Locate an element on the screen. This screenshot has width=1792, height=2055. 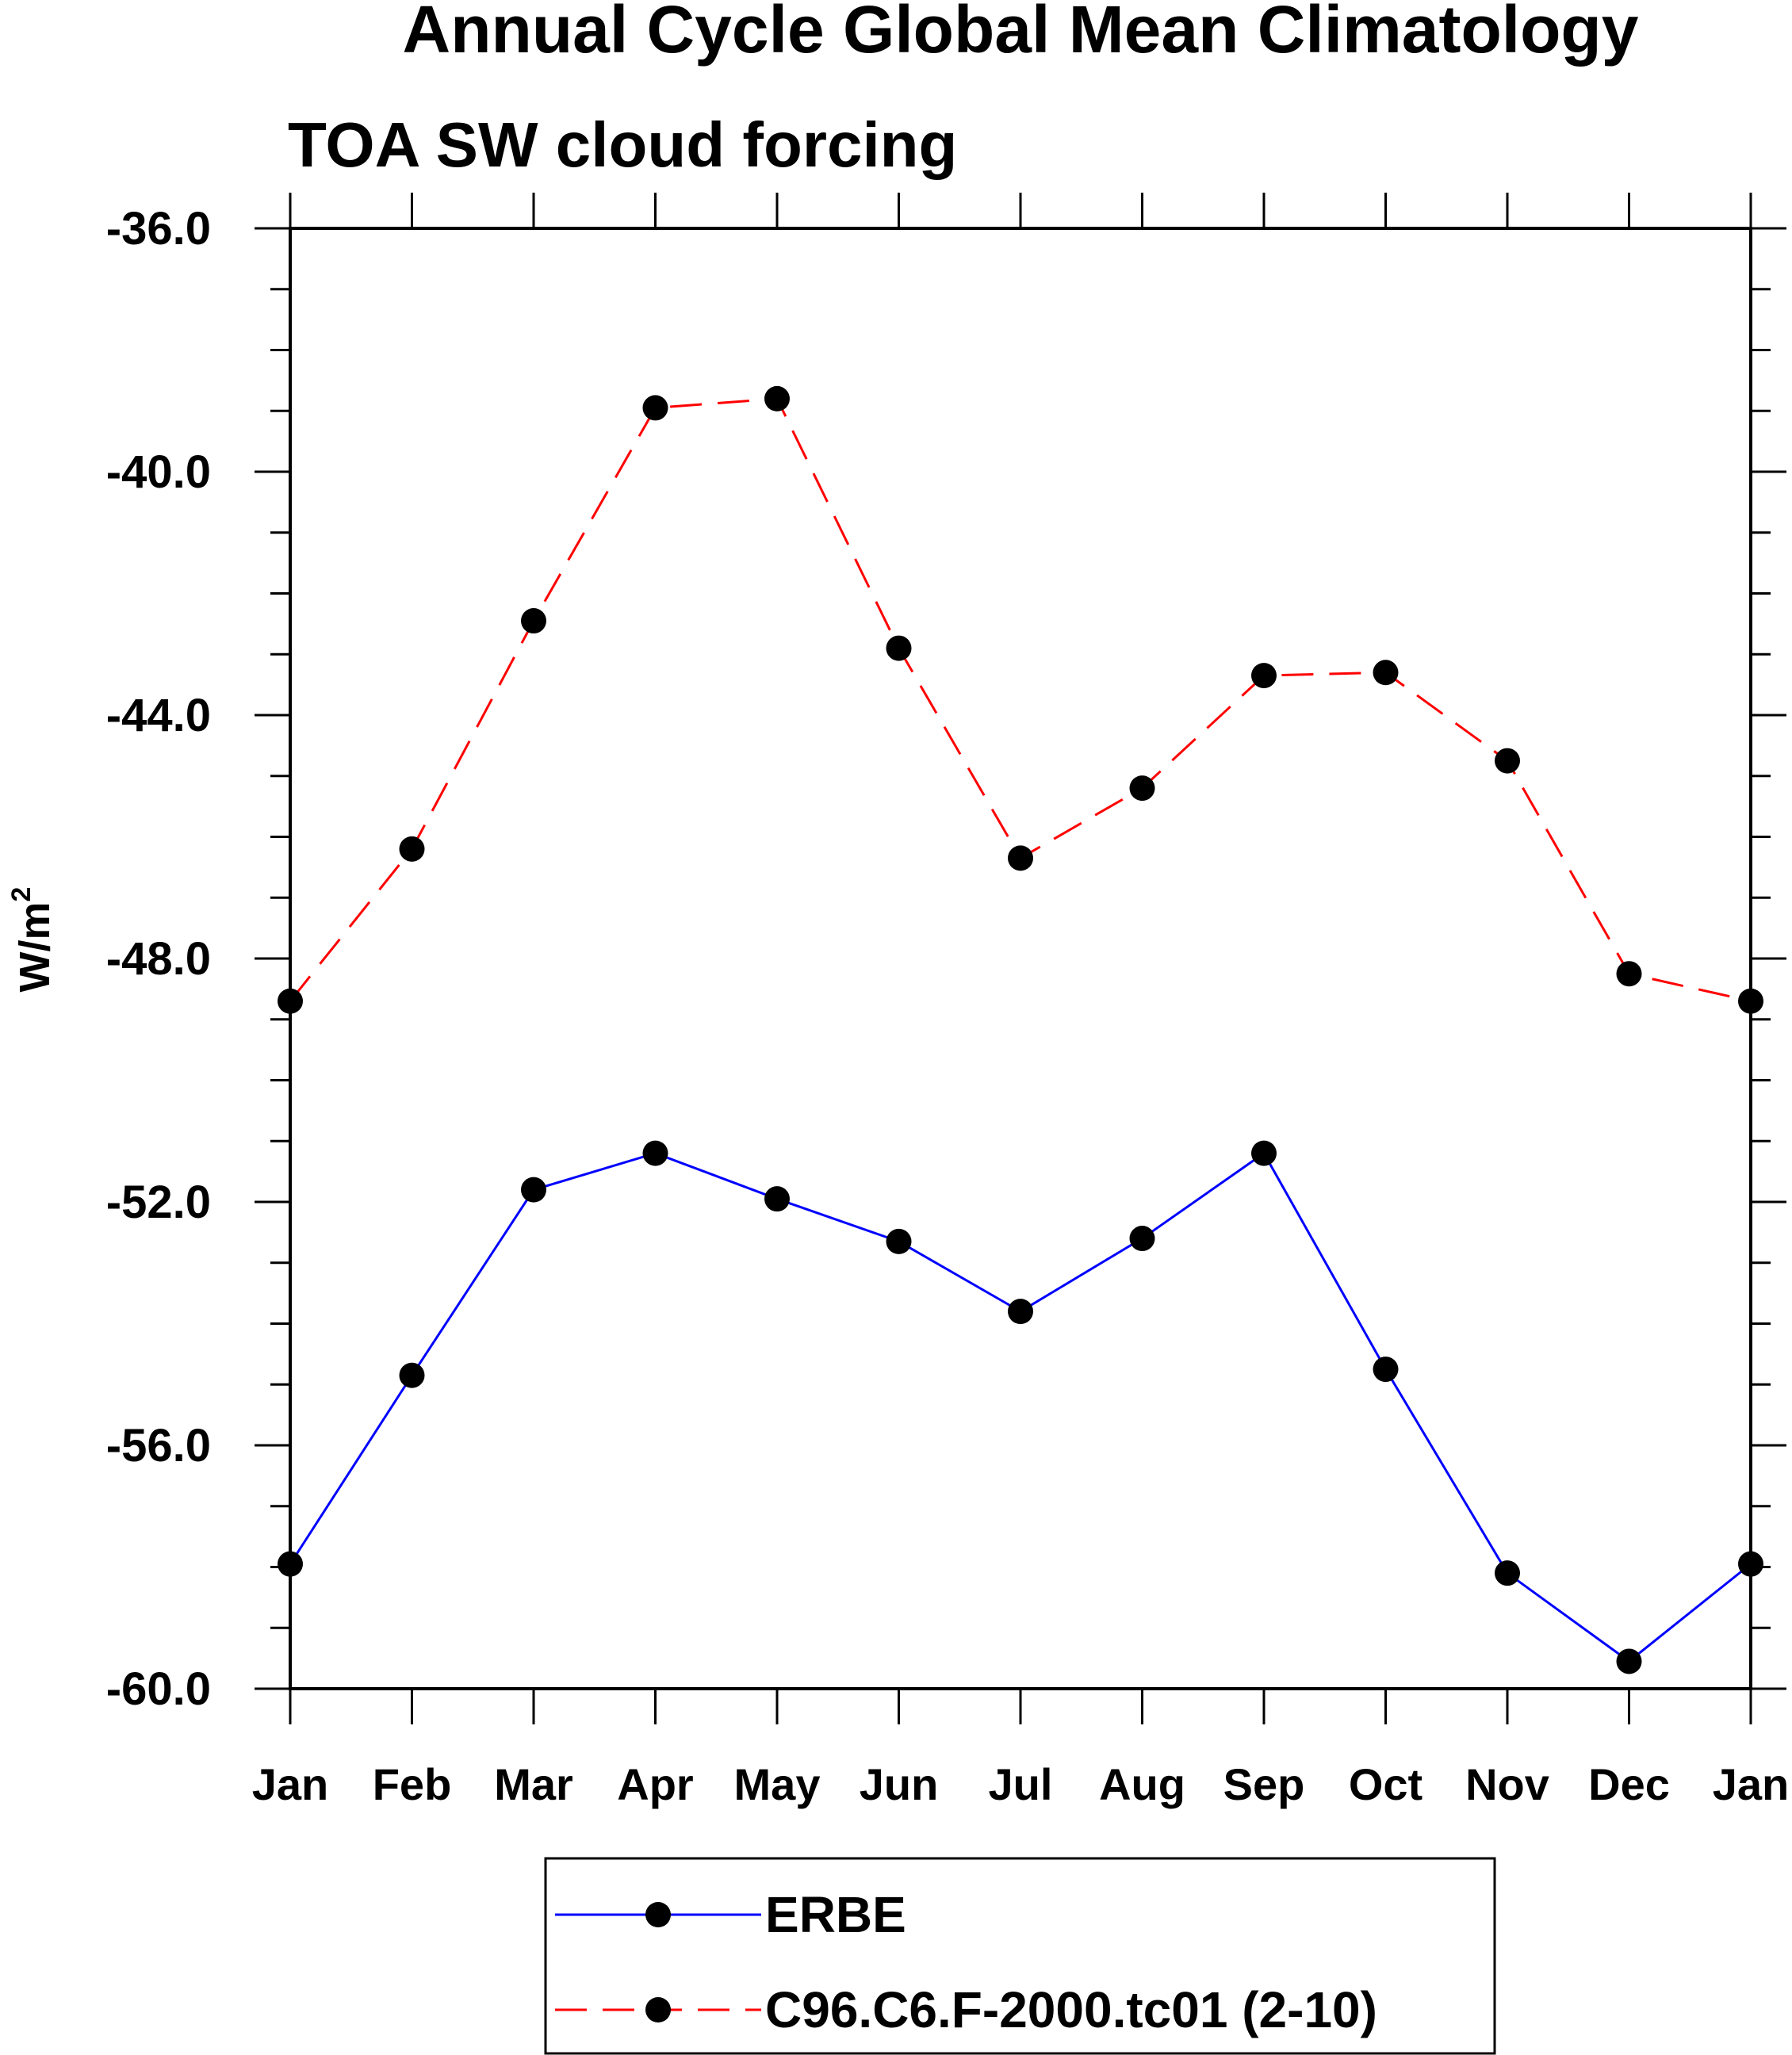
y-tick-label: -44.0 is located at coordinates (158, 715).